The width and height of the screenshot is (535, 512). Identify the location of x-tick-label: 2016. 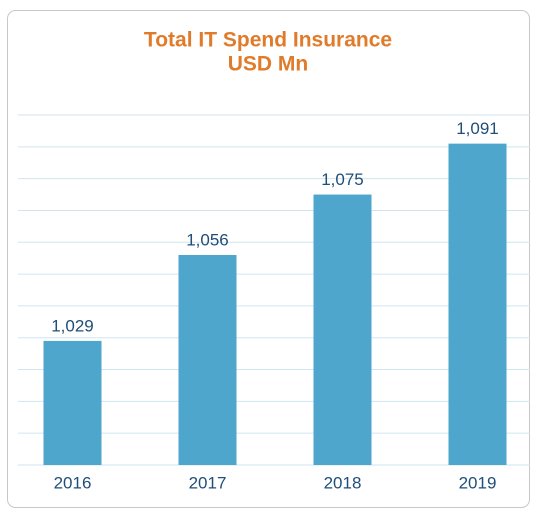
(73, 482).